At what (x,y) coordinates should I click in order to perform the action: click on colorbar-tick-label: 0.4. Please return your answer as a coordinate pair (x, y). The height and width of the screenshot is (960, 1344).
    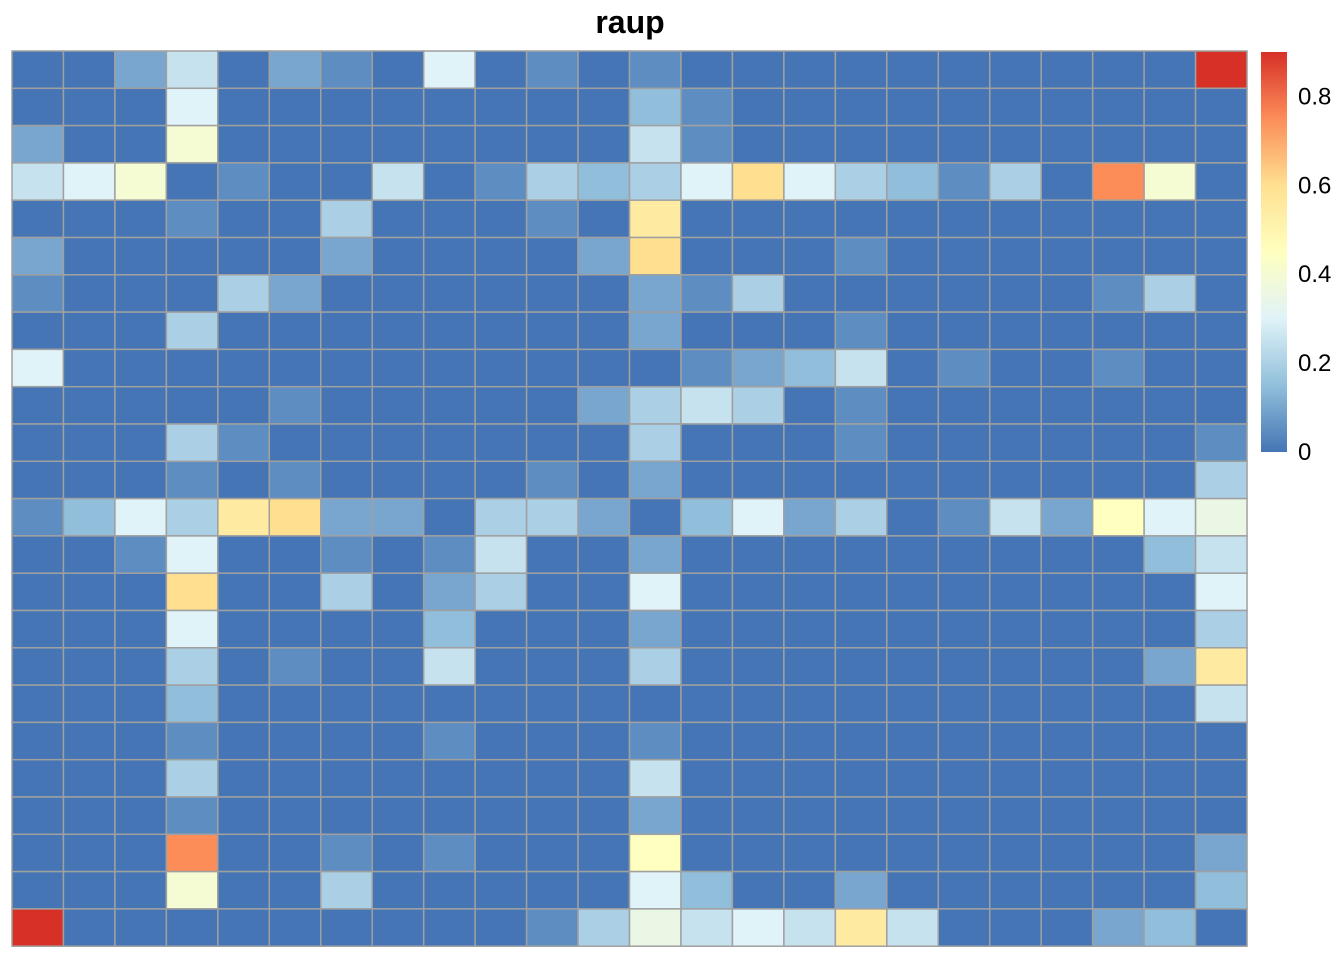
    Looking at the image, I should click on (1314, 274).